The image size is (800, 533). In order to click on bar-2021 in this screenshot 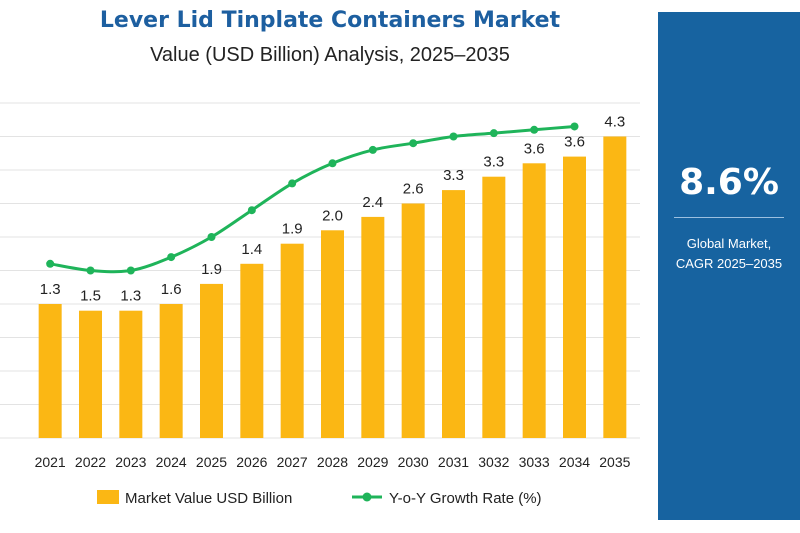, I will do `click(50, 371)`.